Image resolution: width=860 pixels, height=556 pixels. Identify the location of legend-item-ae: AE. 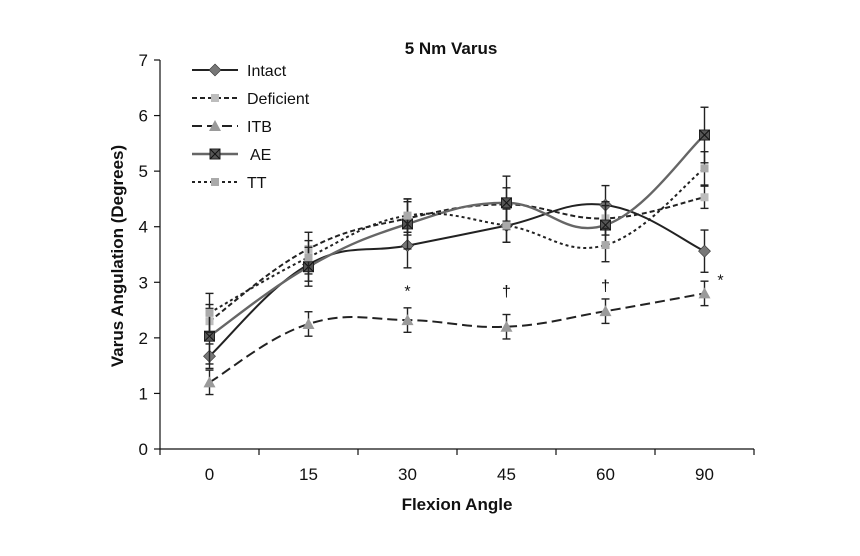
(231, 155).